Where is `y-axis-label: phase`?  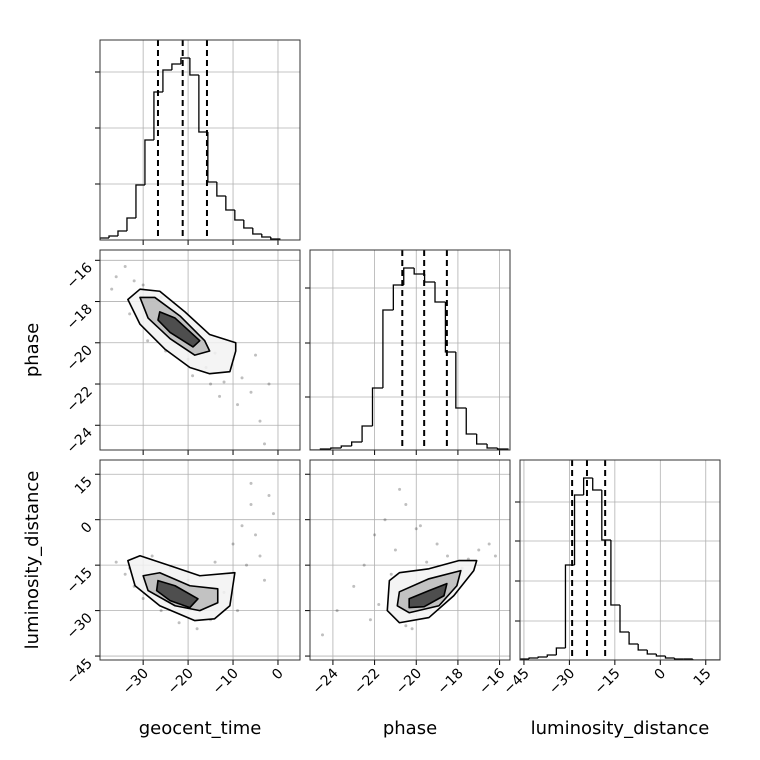 y-axis-label: phase is located at coordinates (32, 350).